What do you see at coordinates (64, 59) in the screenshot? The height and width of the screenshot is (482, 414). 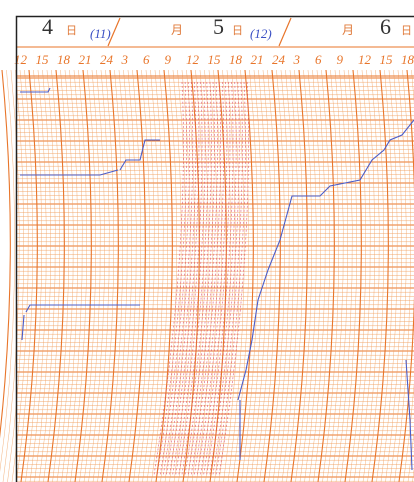 I see `hour-tick-label: 18` at bounding box center [64, 59].